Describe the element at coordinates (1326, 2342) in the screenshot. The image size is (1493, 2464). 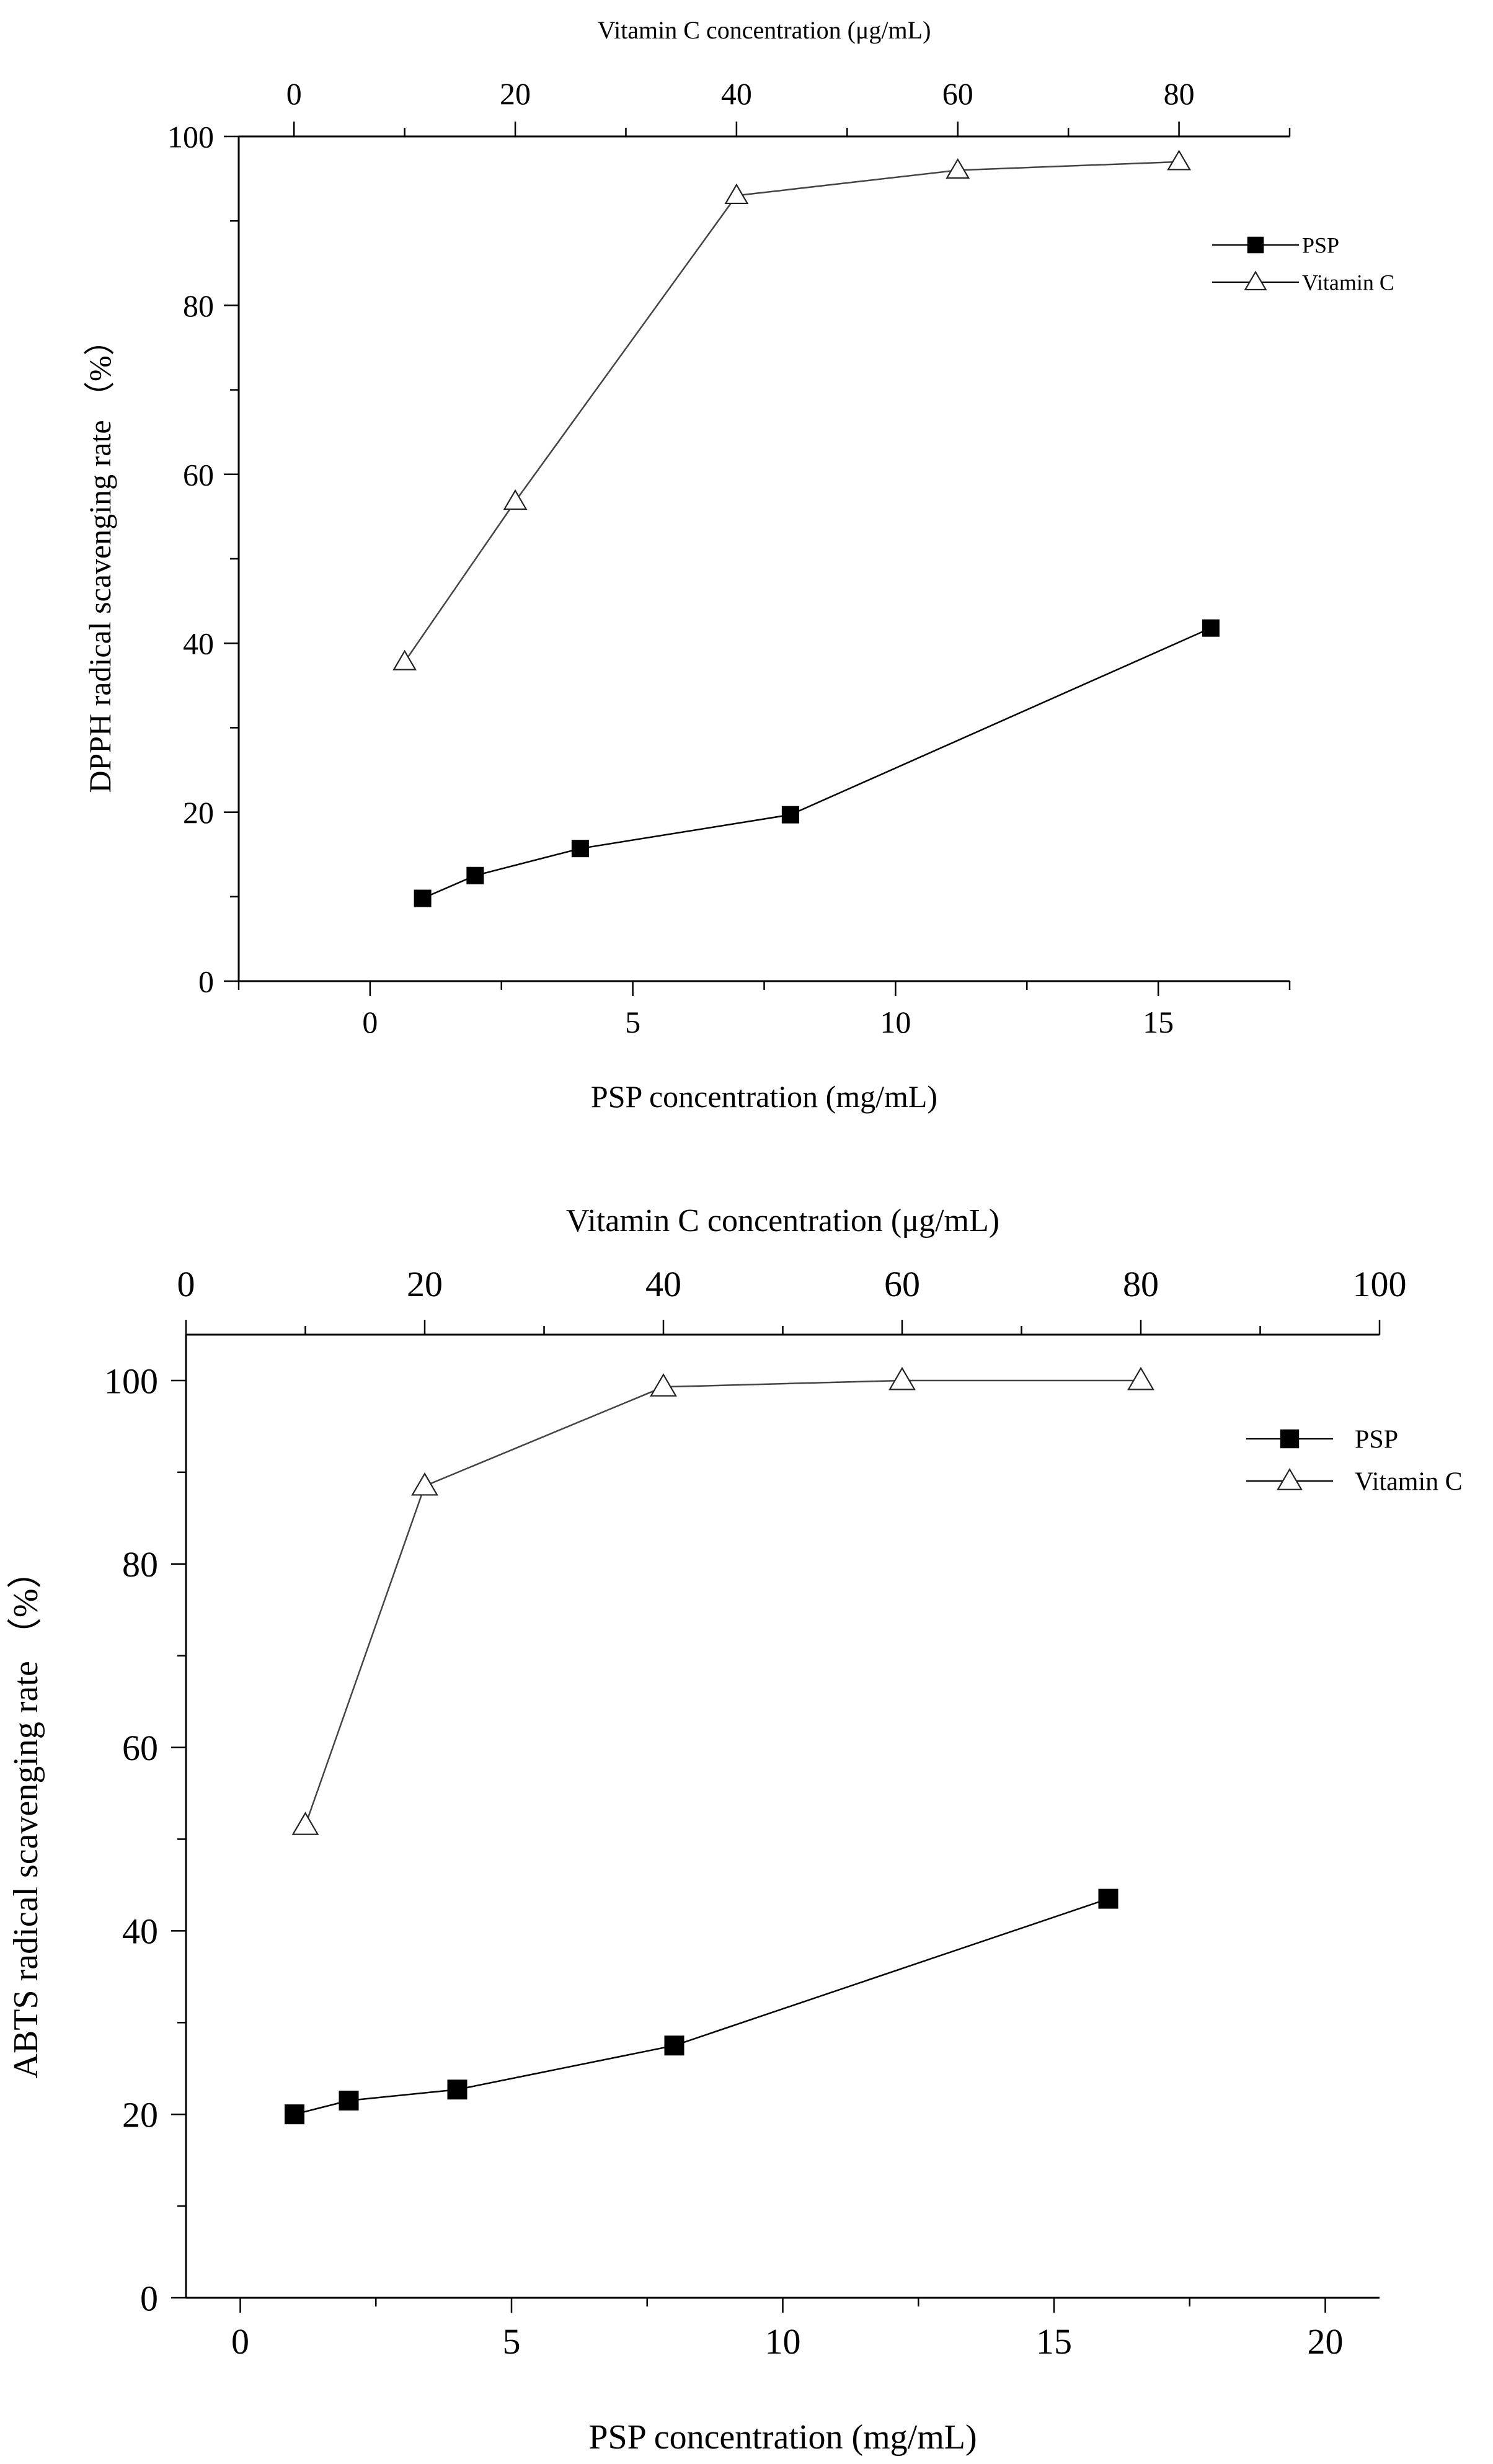
I see `x-tick-label: 20` at that location.